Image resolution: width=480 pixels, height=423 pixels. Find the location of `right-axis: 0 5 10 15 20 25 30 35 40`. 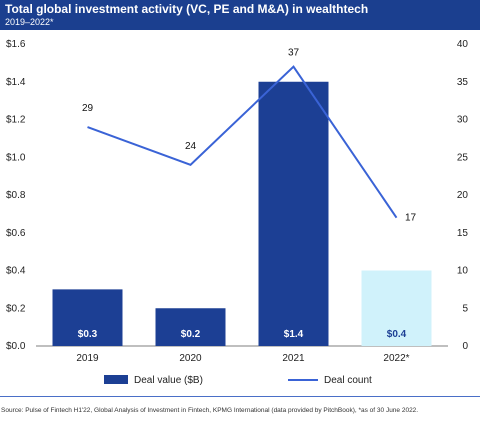

right-axis: 0 5 10 15 20 25 30 35 40 is located at coordinates (463, 195).